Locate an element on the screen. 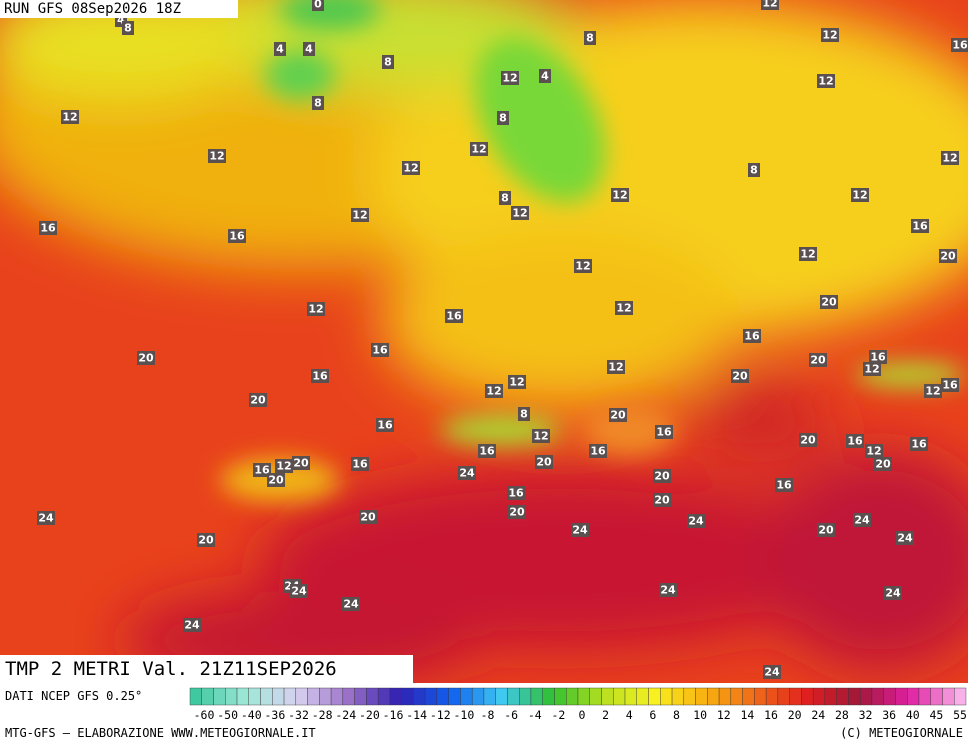  colorbar-tick-label: 10 is located at coordinates (700, 715).